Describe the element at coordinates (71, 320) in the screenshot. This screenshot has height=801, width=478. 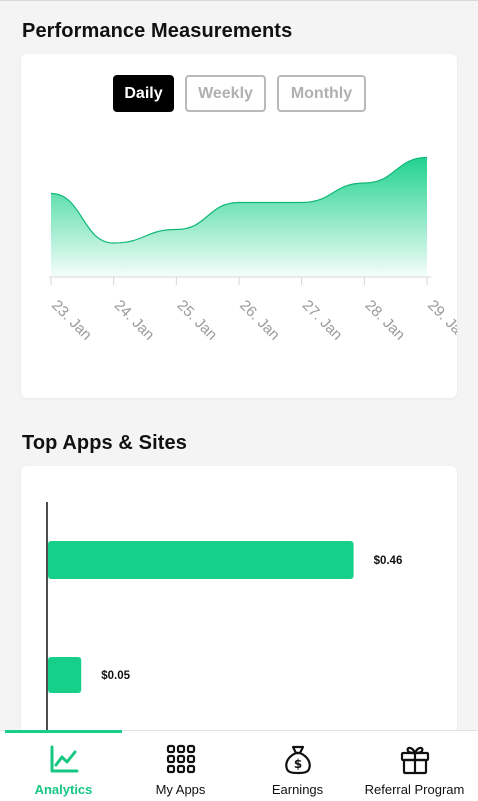
I see `x-tick-label: 23. Jan` at that location.